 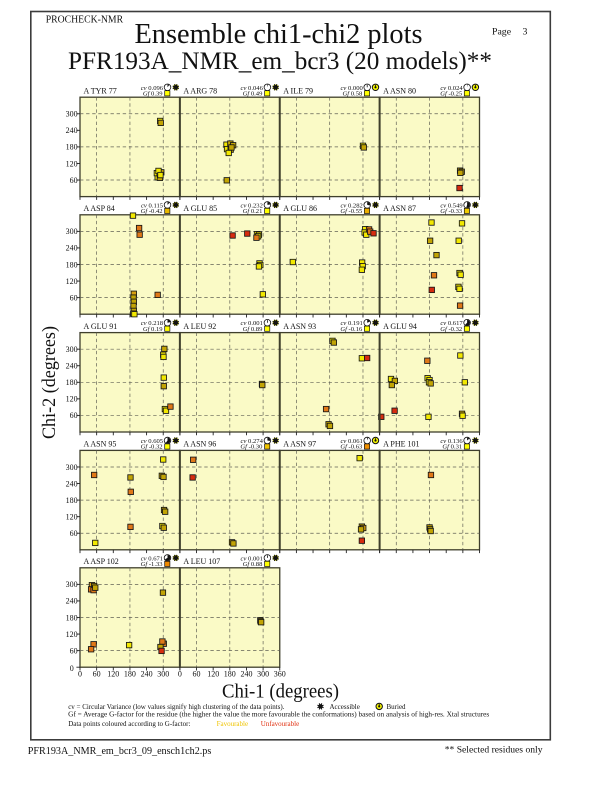 I want to click on svg-text: A ASN 93, so click(x=299, y=326).